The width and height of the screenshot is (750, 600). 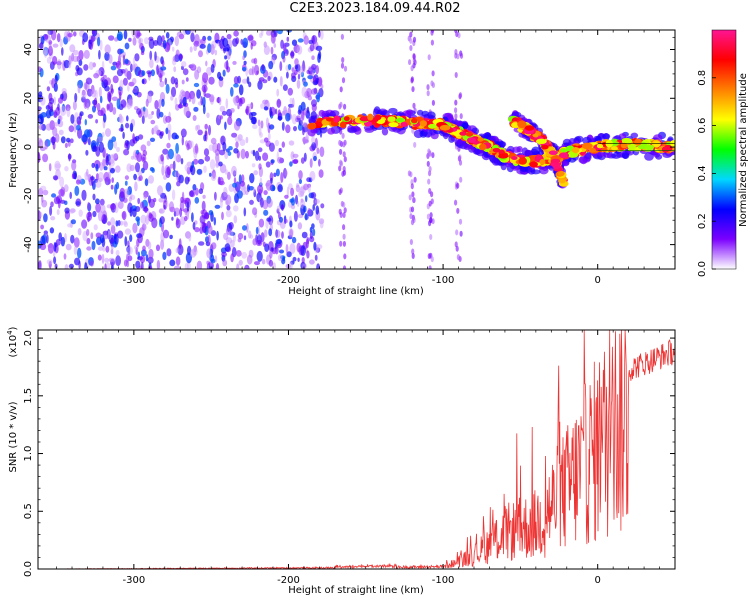 I want to click on colorbar-tick-label: 0.4, so click(x=702, y=173).